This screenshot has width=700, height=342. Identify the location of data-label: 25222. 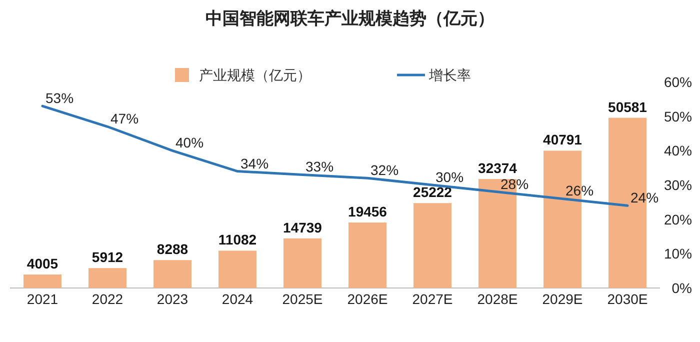
(432, 192).